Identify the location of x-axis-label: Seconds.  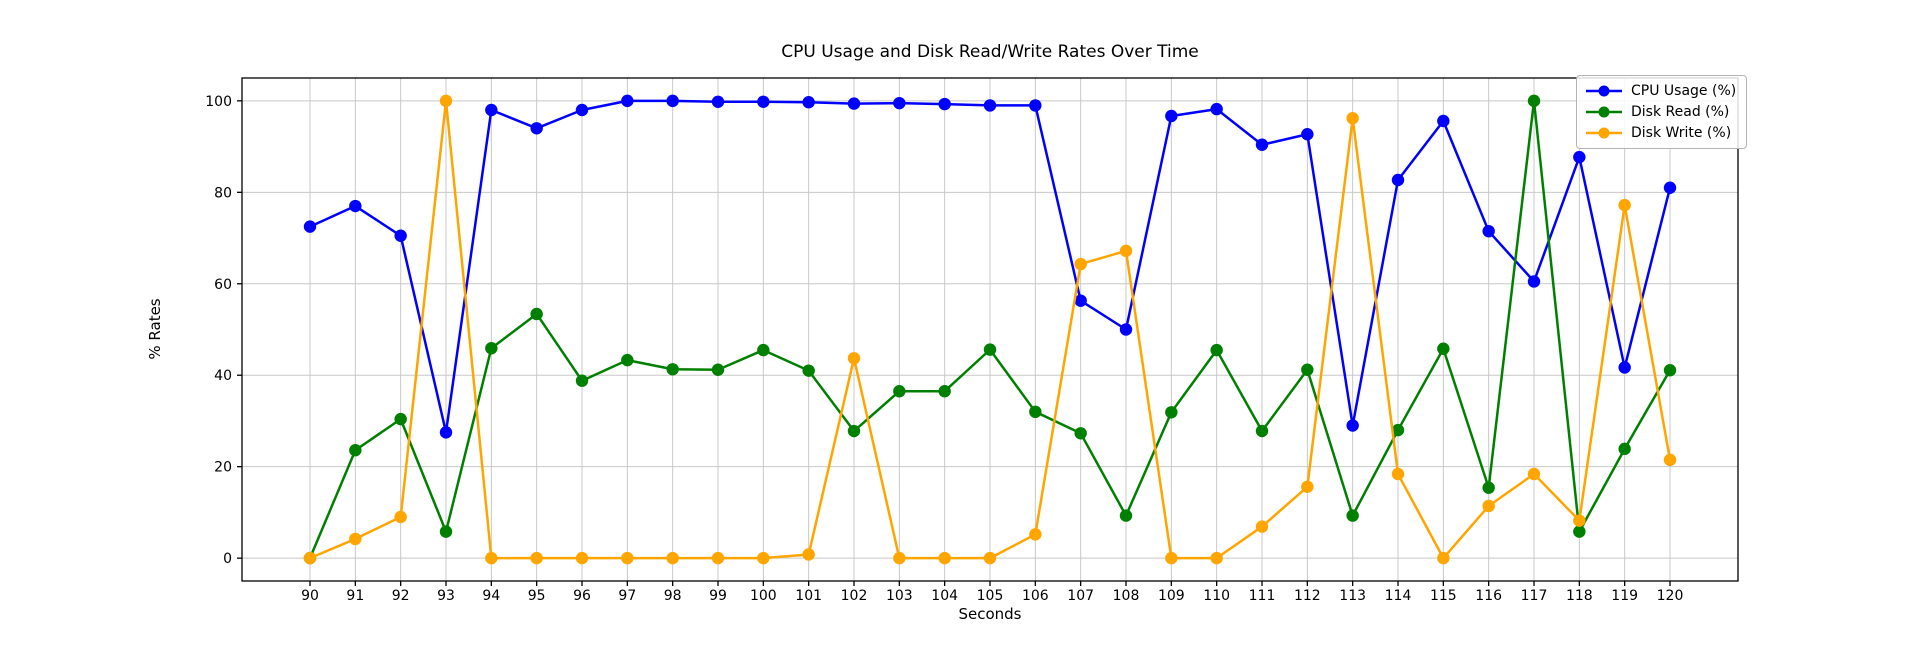
(990, 614).